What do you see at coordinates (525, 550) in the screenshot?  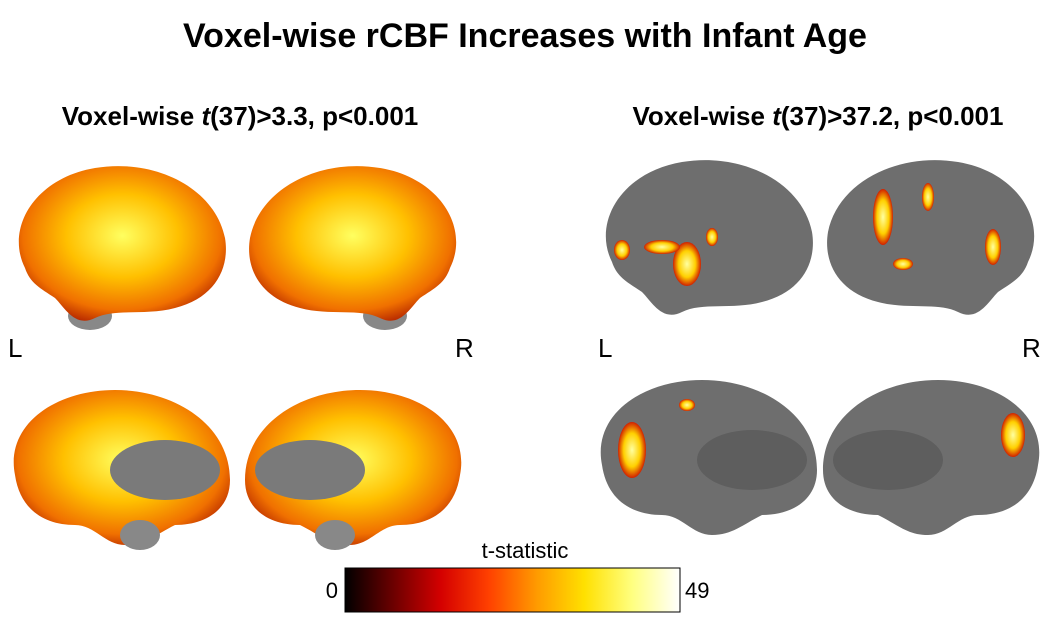 I see `colorbar-label: t-statistic` at bounding box center [525, 550].